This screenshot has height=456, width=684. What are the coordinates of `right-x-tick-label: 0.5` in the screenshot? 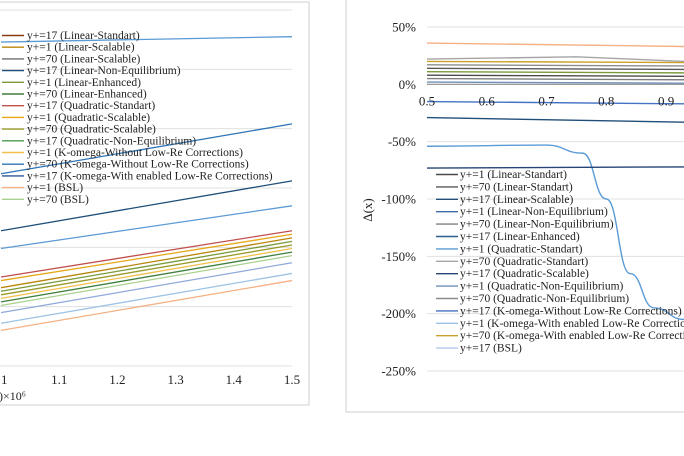 It's located at (427, 100).